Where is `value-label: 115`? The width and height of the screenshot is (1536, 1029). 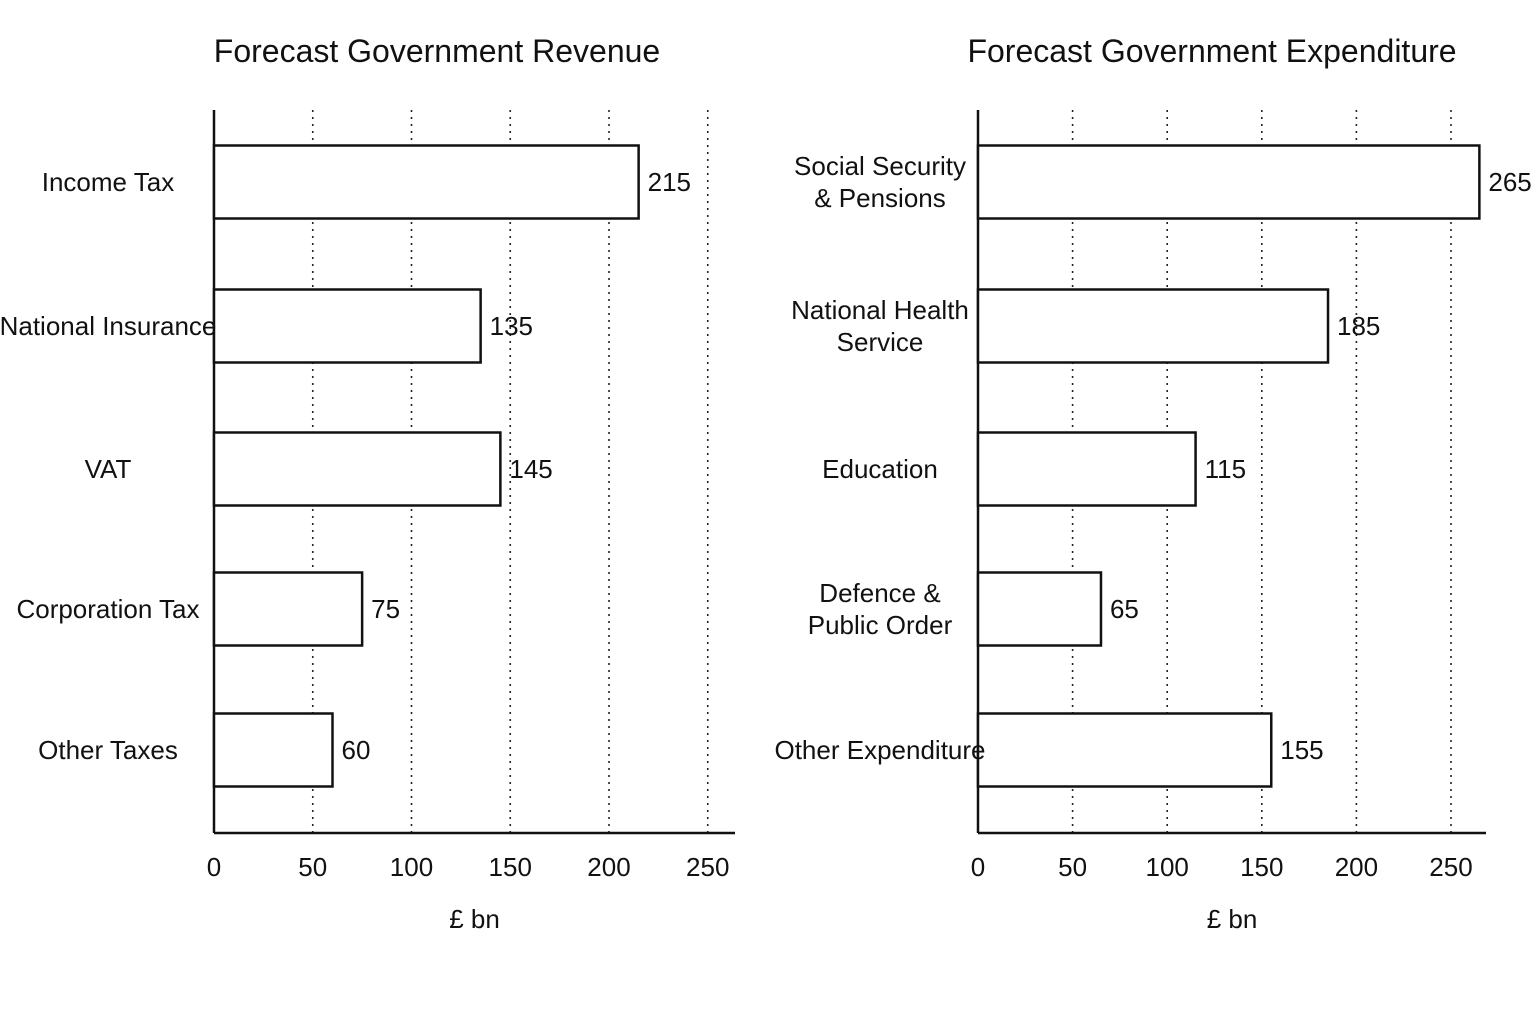 value-label: 115 is located at coordinates (1225, 469).